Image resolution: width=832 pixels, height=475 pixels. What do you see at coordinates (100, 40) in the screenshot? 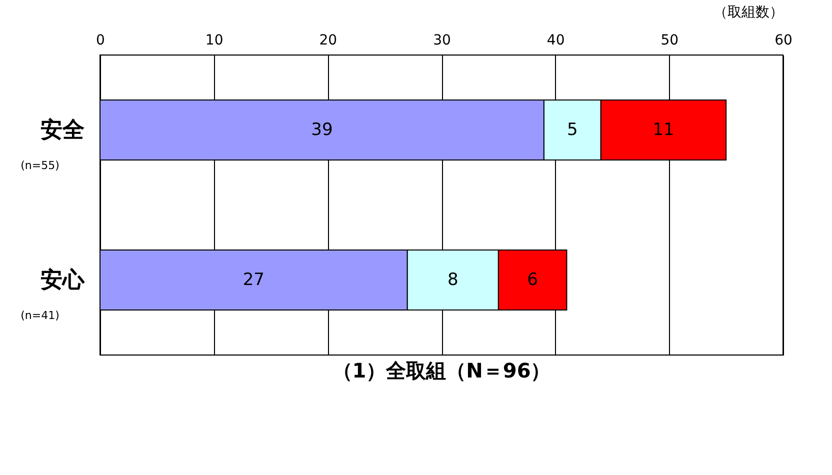
I see `x-tick-label: 0` at bounding box center [100, 40].